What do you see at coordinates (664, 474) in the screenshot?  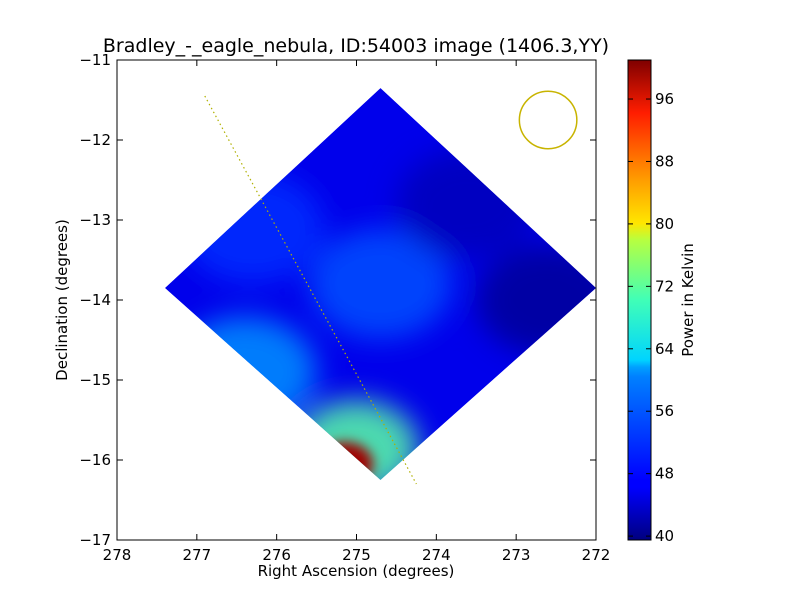 I see `colorbar-tick-label: 48` at bounding box center [664, 474].